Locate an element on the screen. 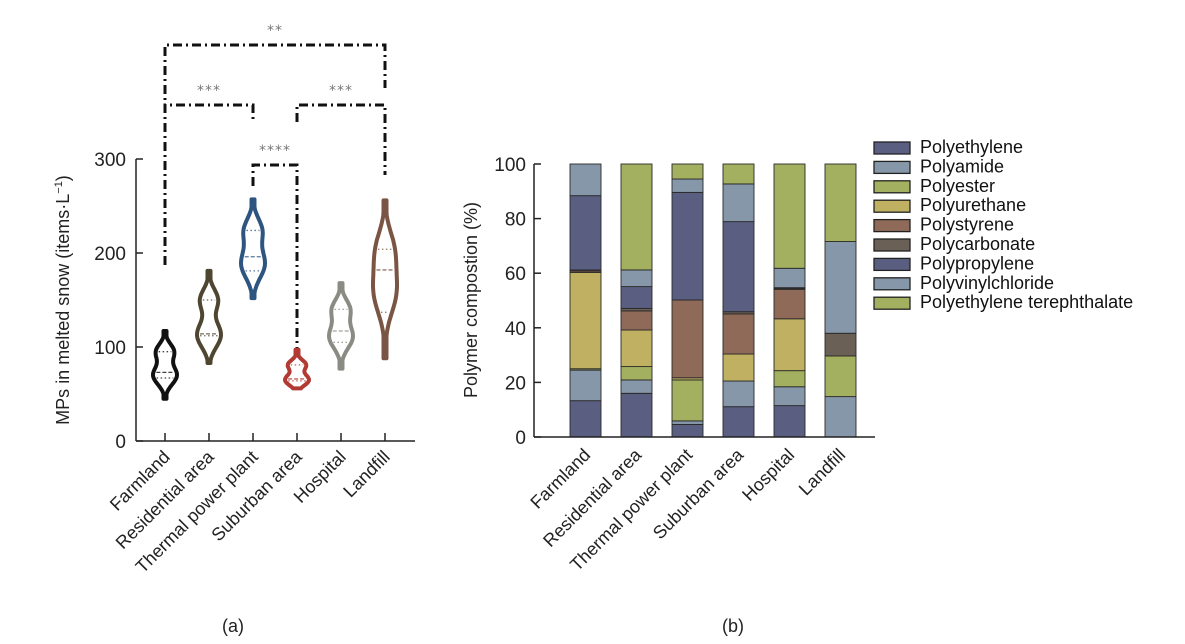  violin-residential-area is located at coordinates (209, 316).